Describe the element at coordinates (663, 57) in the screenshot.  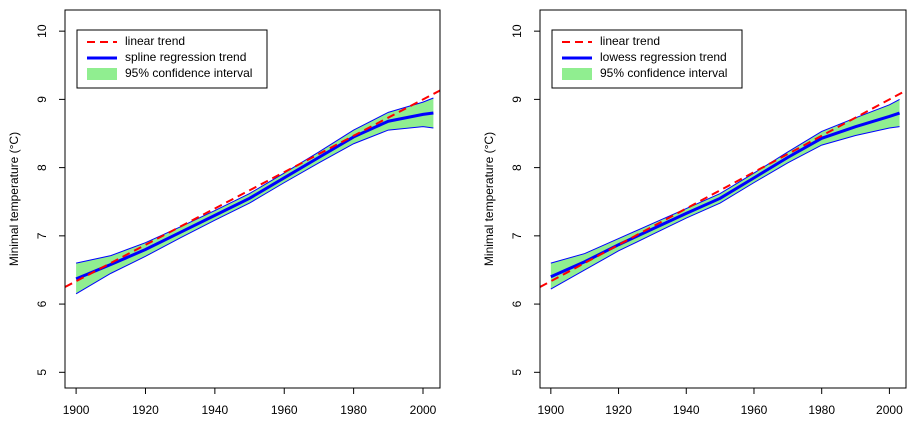
I see `legend-label: lowess regression trend` at that location.